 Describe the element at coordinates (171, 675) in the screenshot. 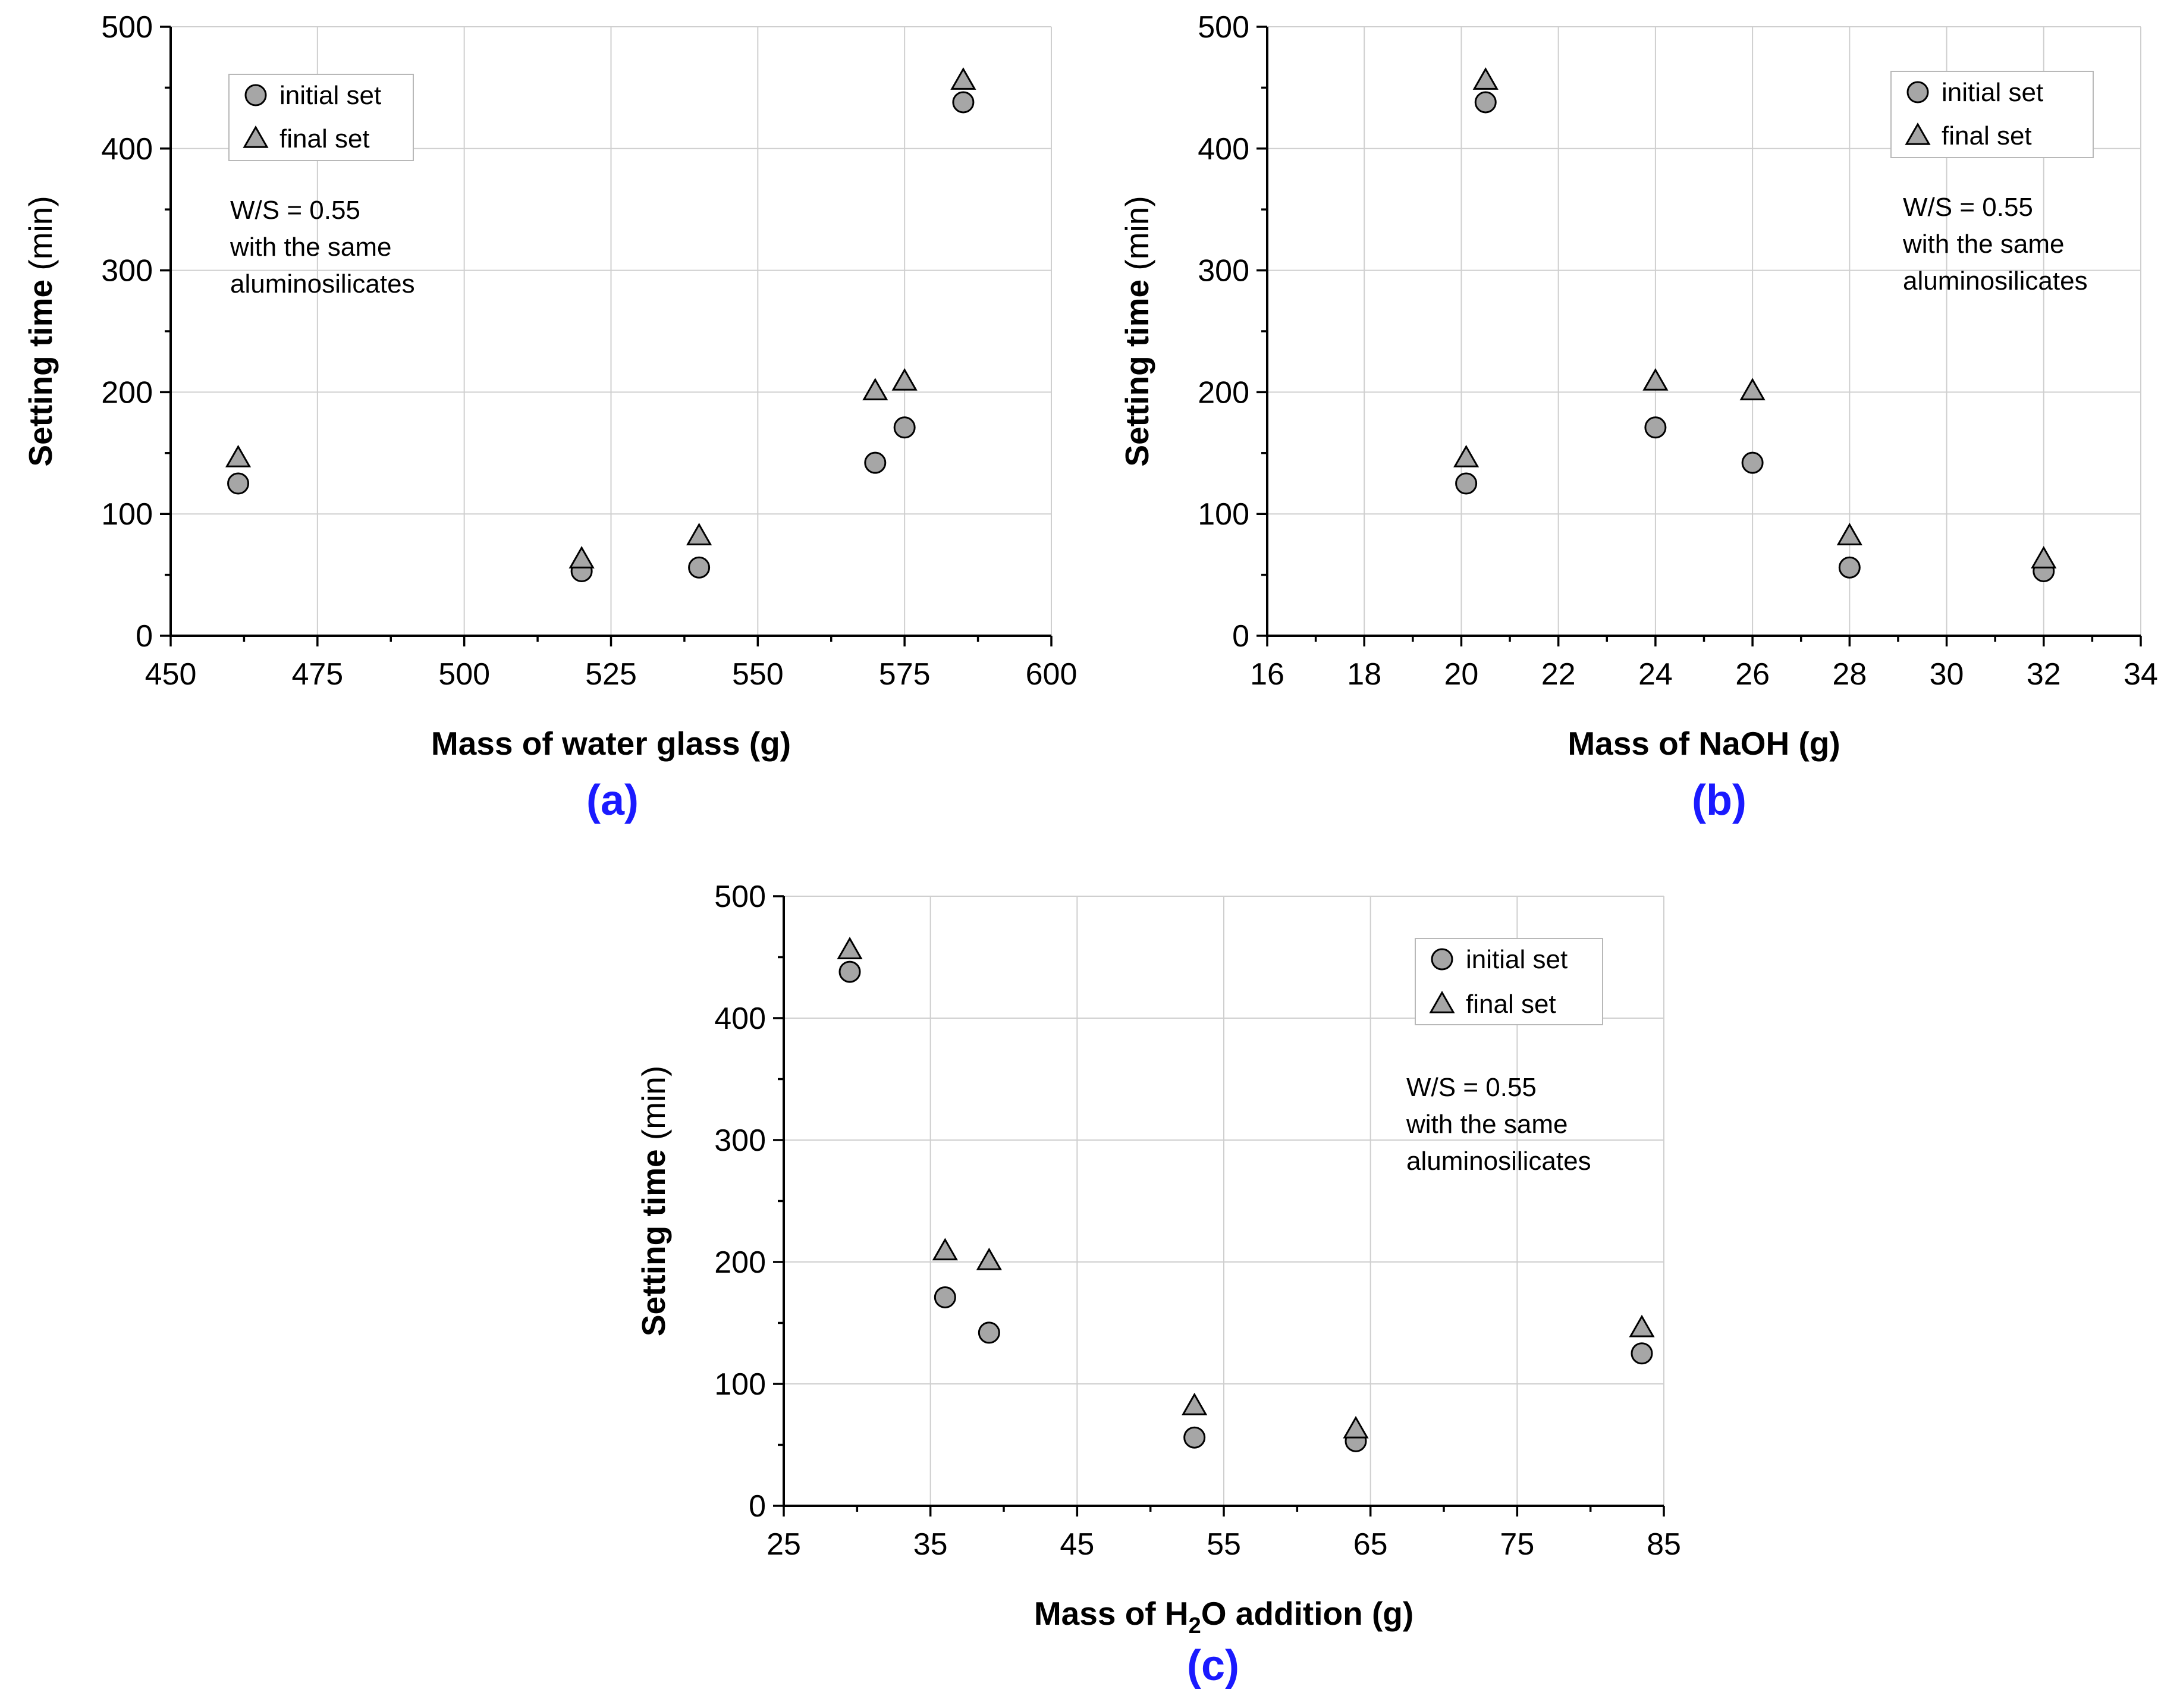

I see `x-tick-label: 450` at that location.